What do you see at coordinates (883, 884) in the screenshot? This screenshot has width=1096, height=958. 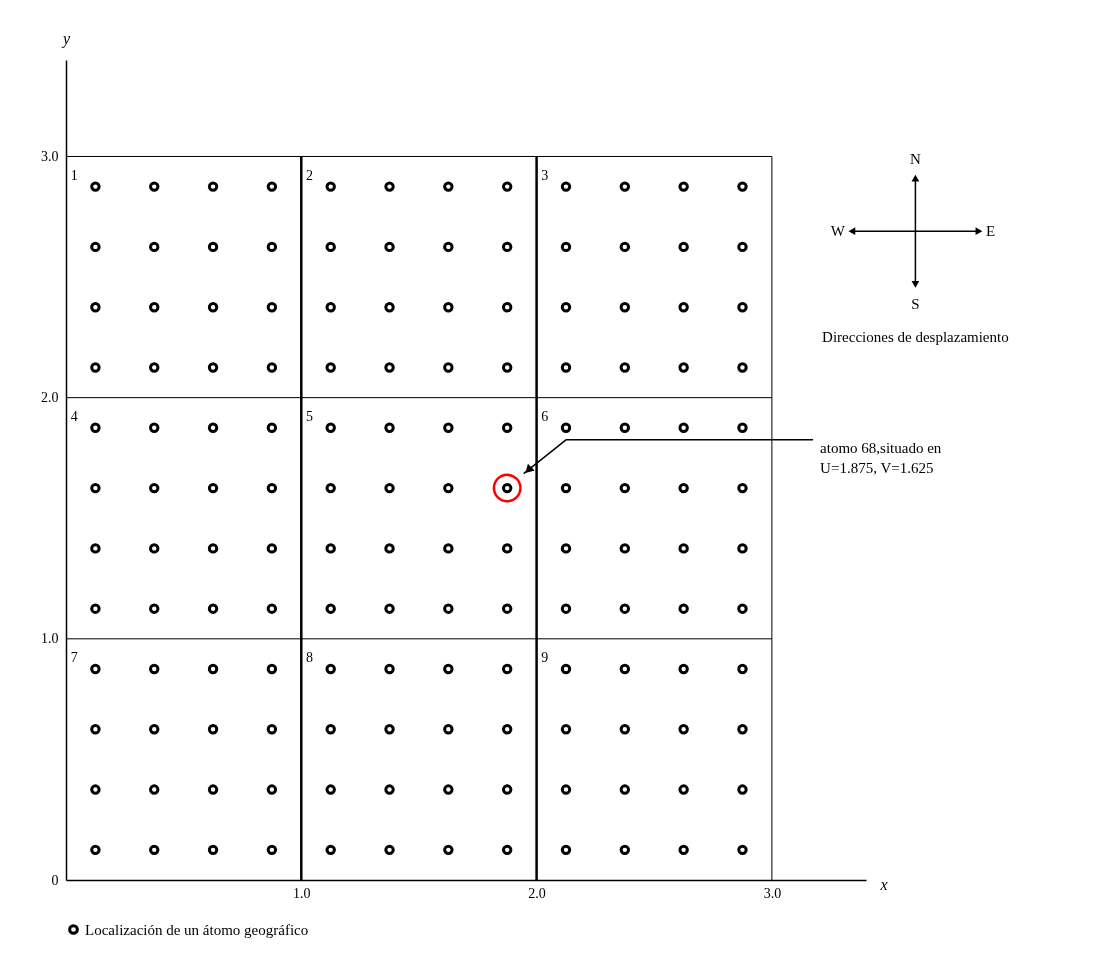 I see `x-axis-title: x` at bounding box center [883, 884].